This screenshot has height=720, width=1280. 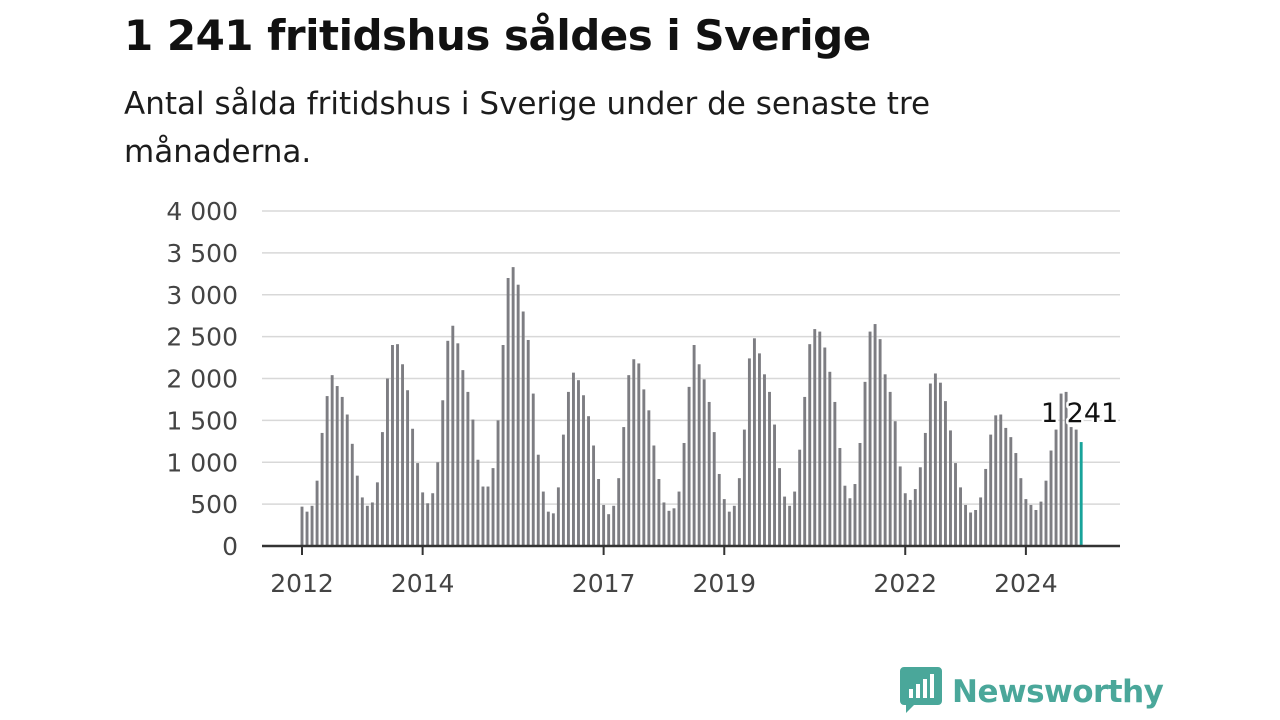 What do you see at coordinates (230, 546) in the screenshot?
I see `y-tick-label: 0` at bounding box center [230, 546].